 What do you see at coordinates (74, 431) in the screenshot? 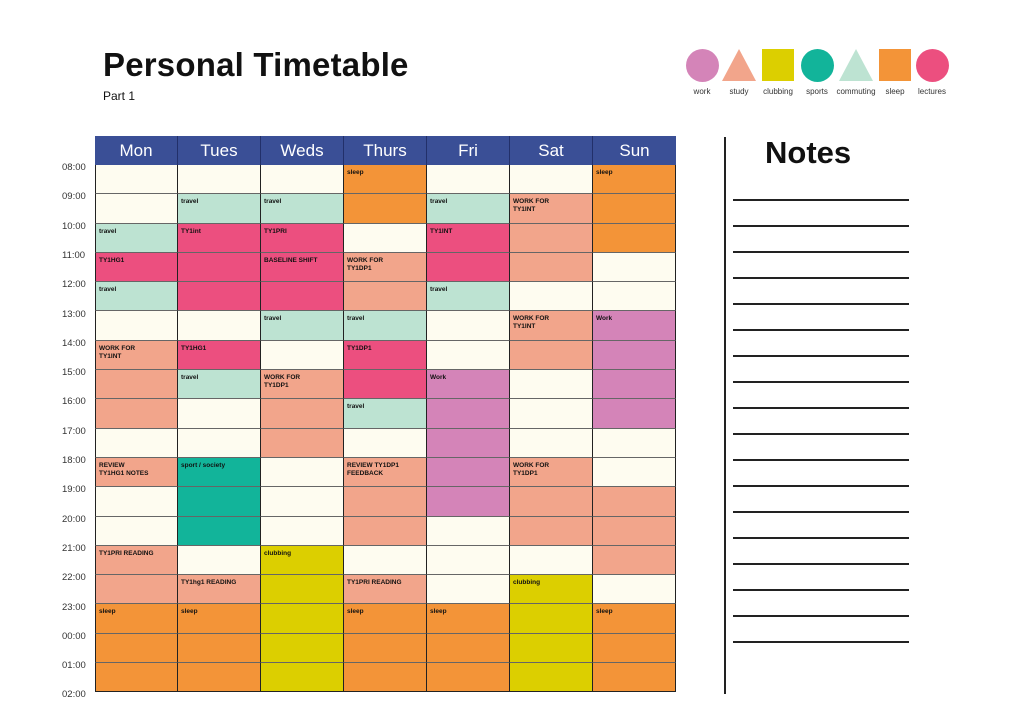
I see `time-label: 17:00` at bounding box center [74, 431].